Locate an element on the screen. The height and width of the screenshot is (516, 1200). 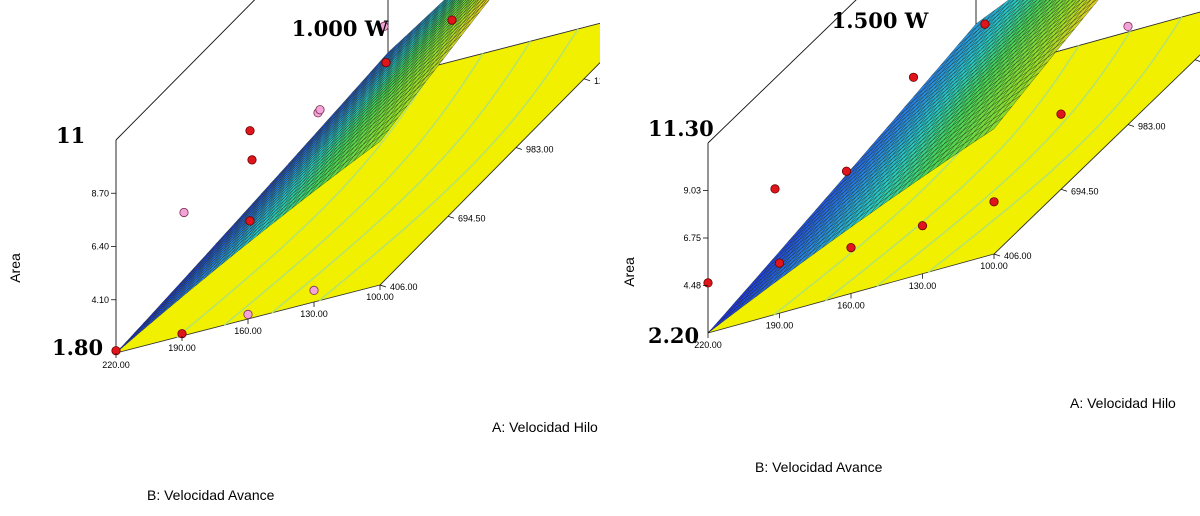
z-max-label: 11 is located at coordinates (70, 135).